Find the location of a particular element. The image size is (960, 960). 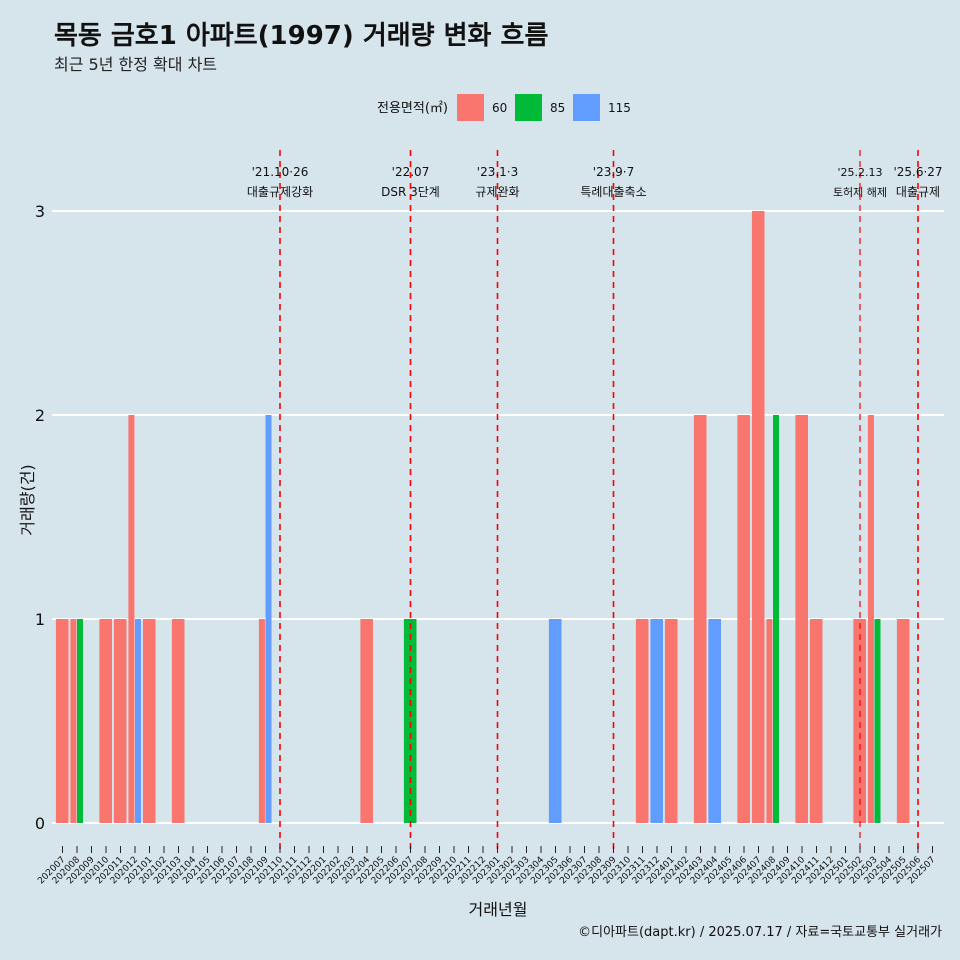

event-date-202207: '22.07 is located at coordinates (411, 172).